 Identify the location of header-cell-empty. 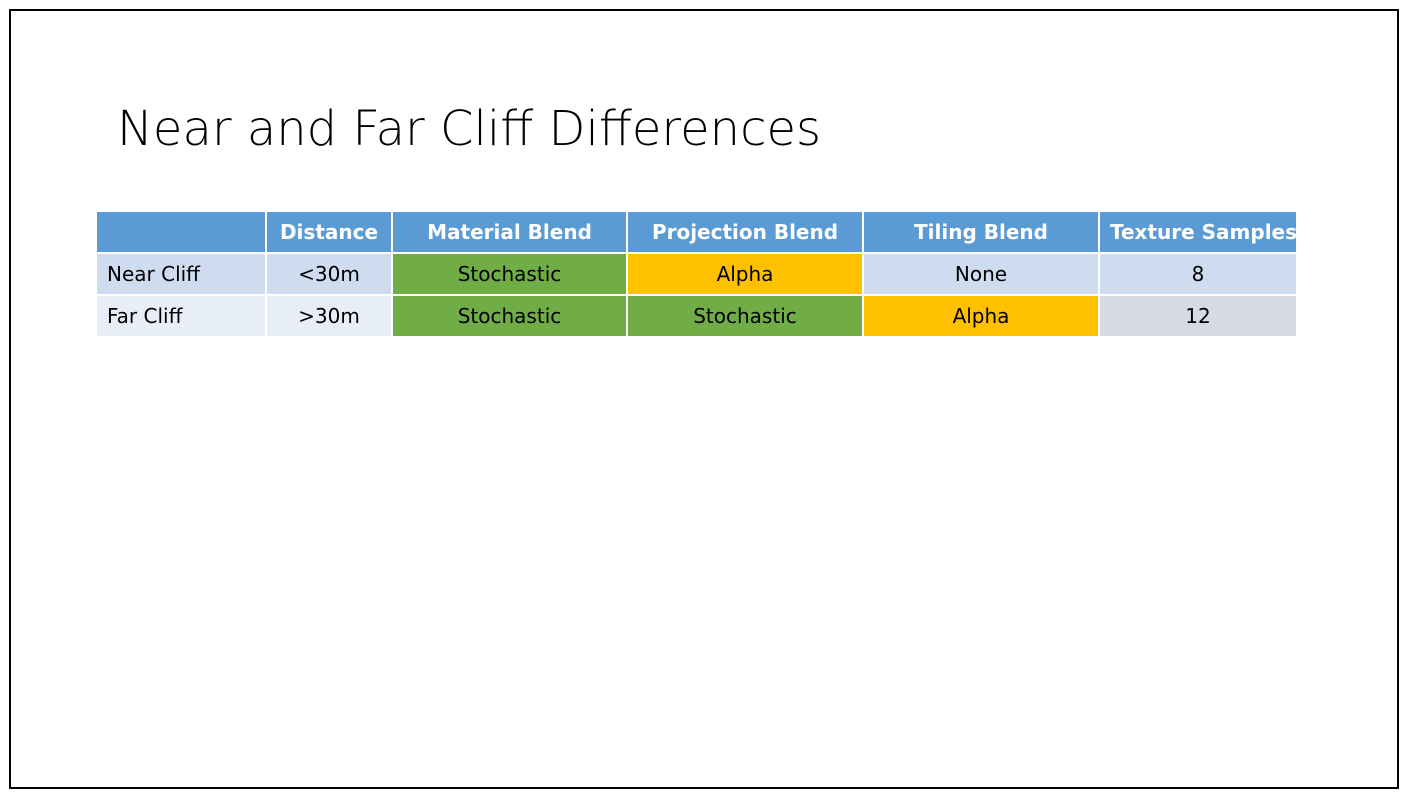
(181, 232).